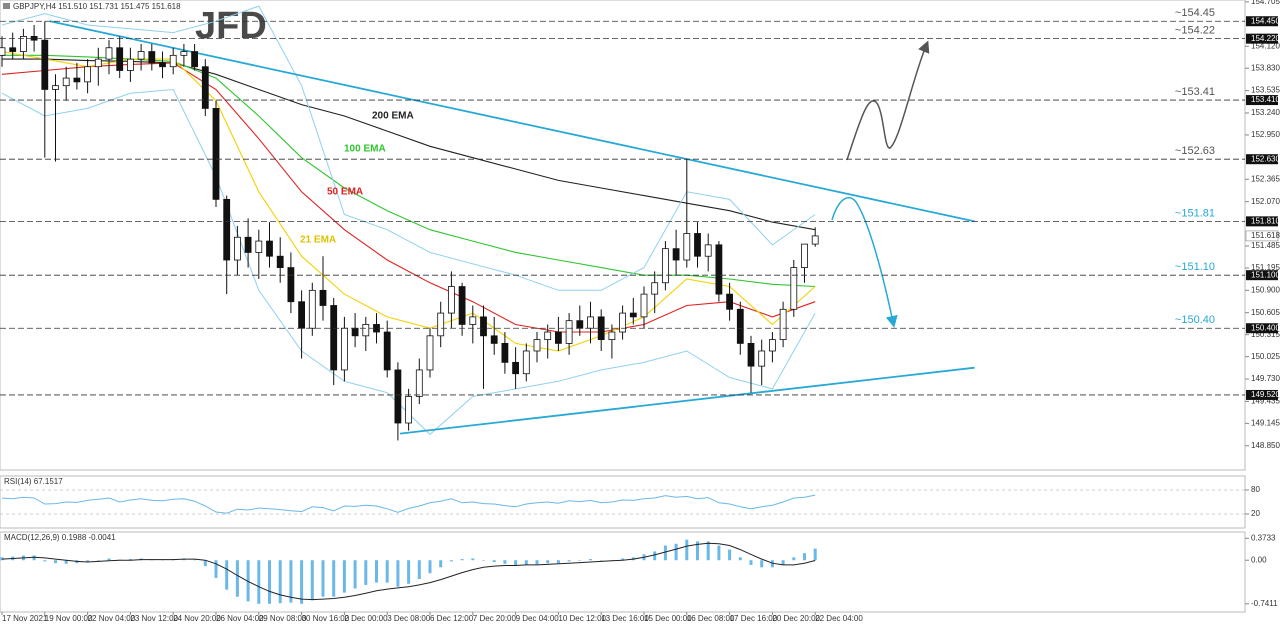  What do you see at coordinates (1195, 267) in the screenshot?
I see `level-label: ~151.10` at bounding box center [1195, 267].